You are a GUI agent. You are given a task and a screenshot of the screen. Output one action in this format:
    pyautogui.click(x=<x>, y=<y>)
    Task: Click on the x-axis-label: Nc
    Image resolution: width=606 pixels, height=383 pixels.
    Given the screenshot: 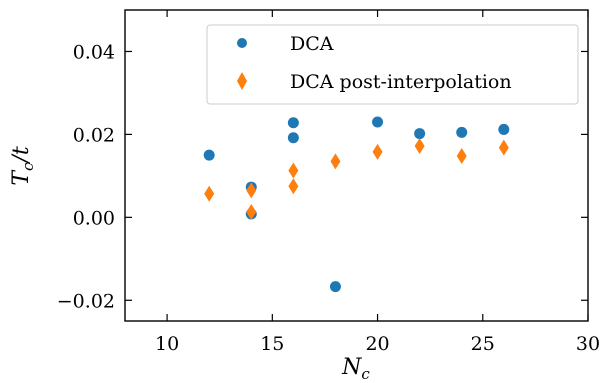 What is the action you would take?
    pyautogui.click(x=355, y=369)
    